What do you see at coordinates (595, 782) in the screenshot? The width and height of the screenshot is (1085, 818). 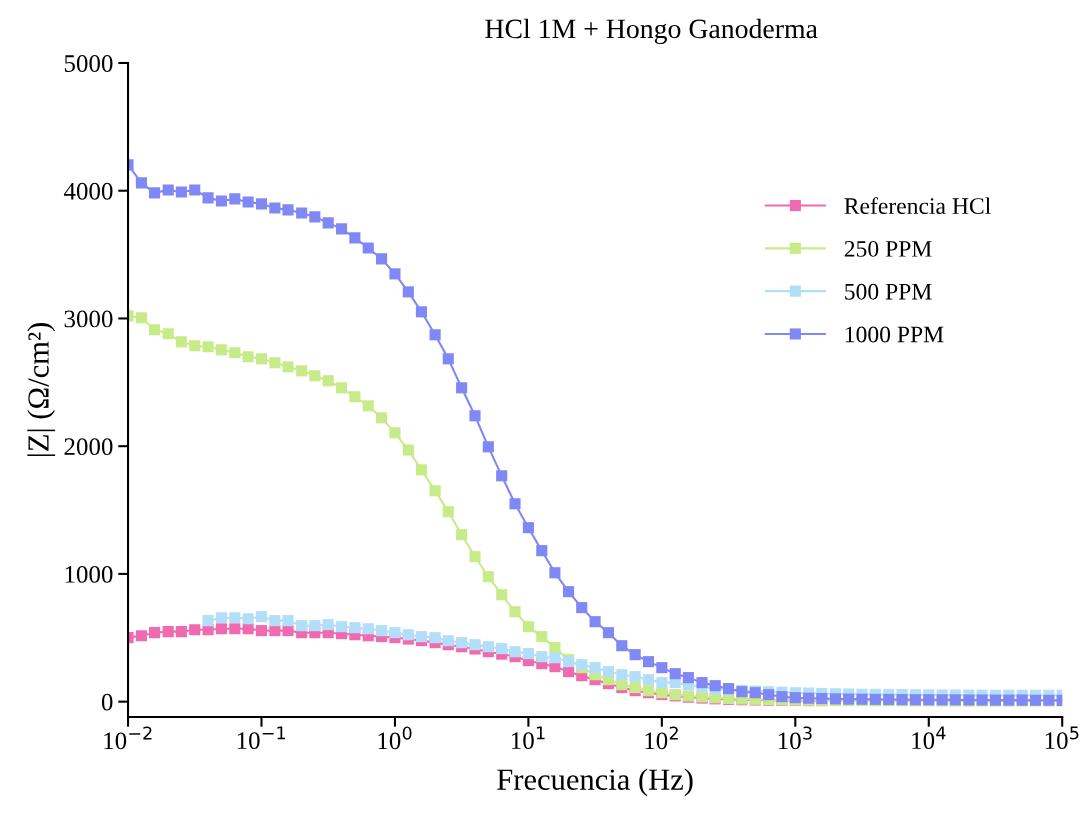 I see `x-axis-title: Frecuencia (Hz)` at bounding box center [595, 782].